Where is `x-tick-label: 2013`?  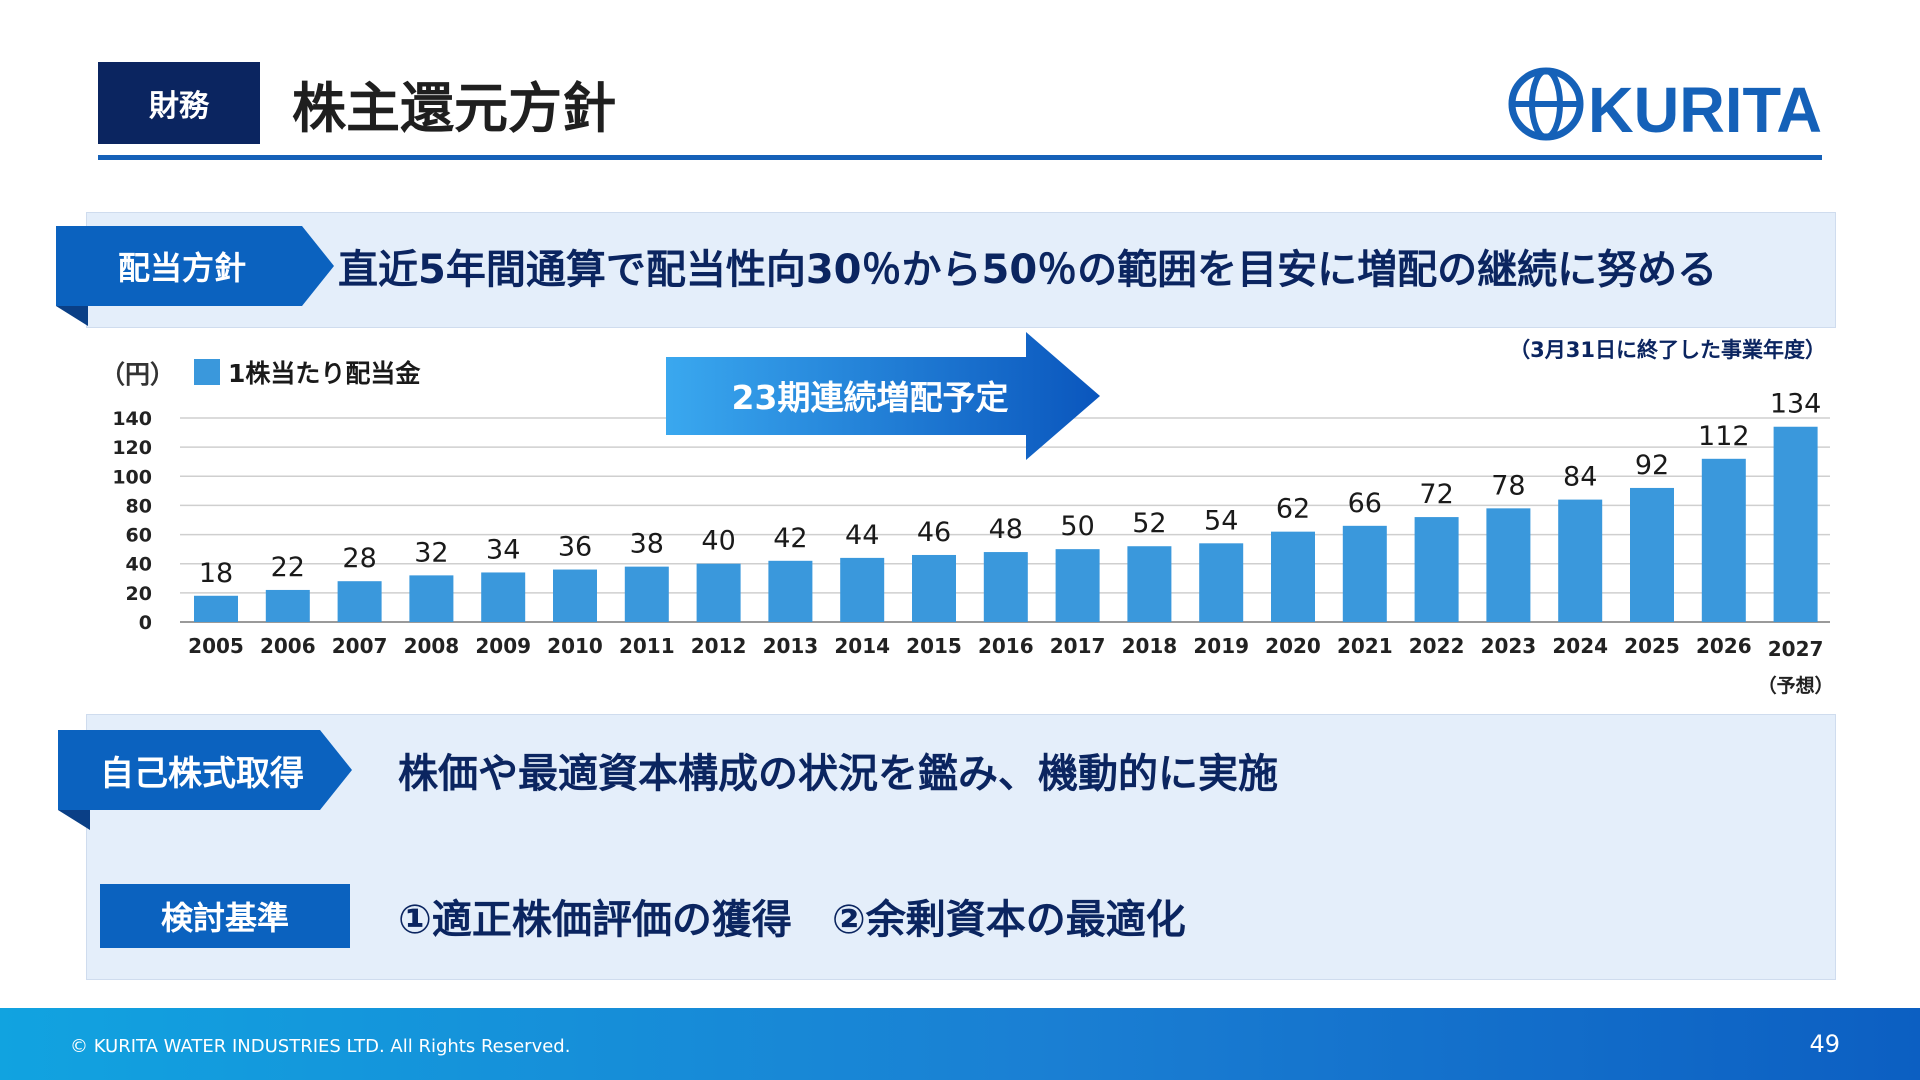
x-tick-label: 2013 is located at coordinates (791, 646).